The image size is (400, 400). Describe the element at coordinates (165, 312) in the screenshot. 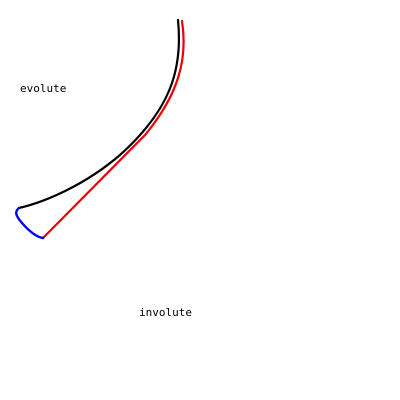

I see `involute-label: involute` at that location.